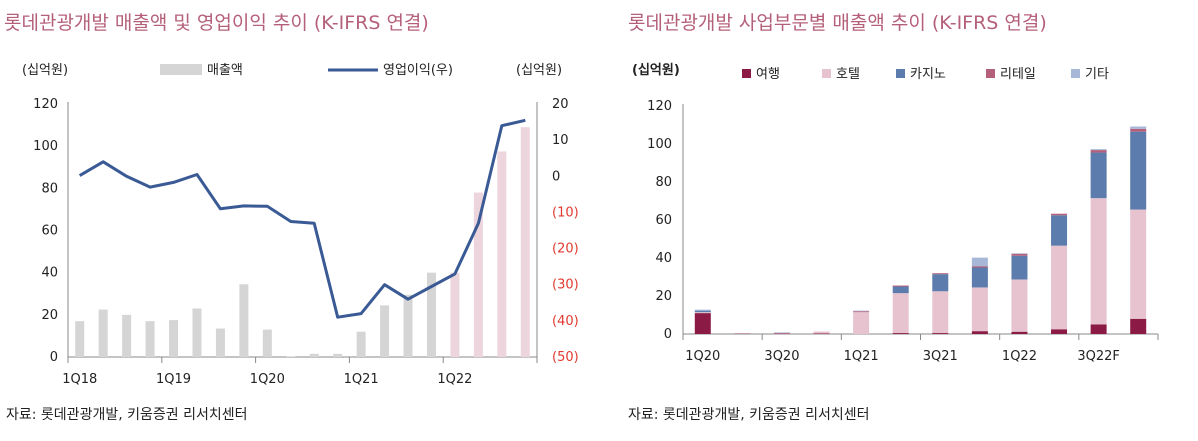 The width and height of the screenshot is (1198, 441). Describe the element at coordinates (49, 315) in the screenshot. I see `y-left-tick-label: 20` at that location.